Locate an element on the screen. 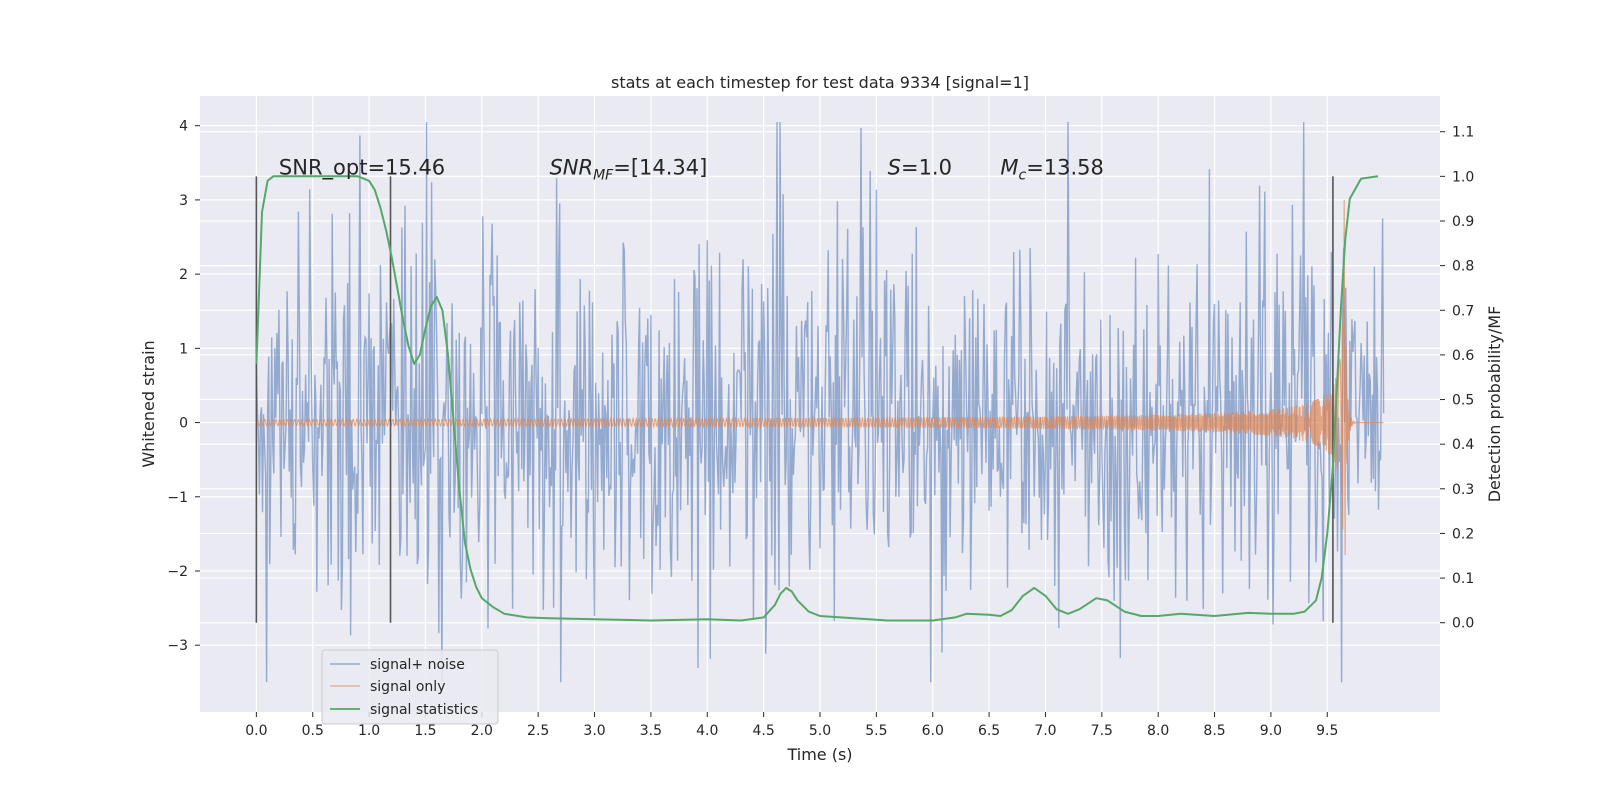 This screenshot has height=800, width=1600. y-axis-right: 0.0 0.1 0.2 0.3 0.4 0.5 0.6 0.7 0.8 0.9 1.0 1.1 is located at coordinates (1457, 378).